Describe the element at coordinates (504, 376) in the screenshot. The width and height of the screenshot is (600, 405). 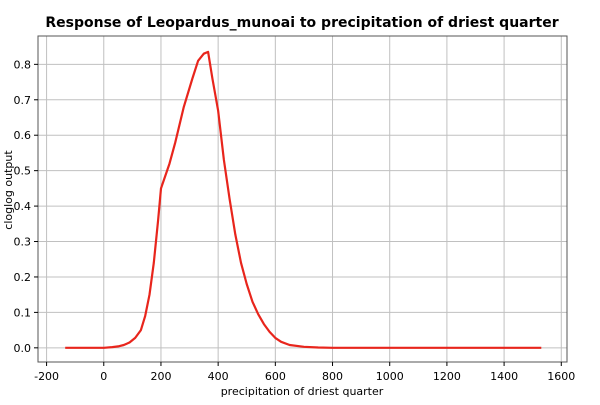
I see `x-tick-label: 1400` at that location.